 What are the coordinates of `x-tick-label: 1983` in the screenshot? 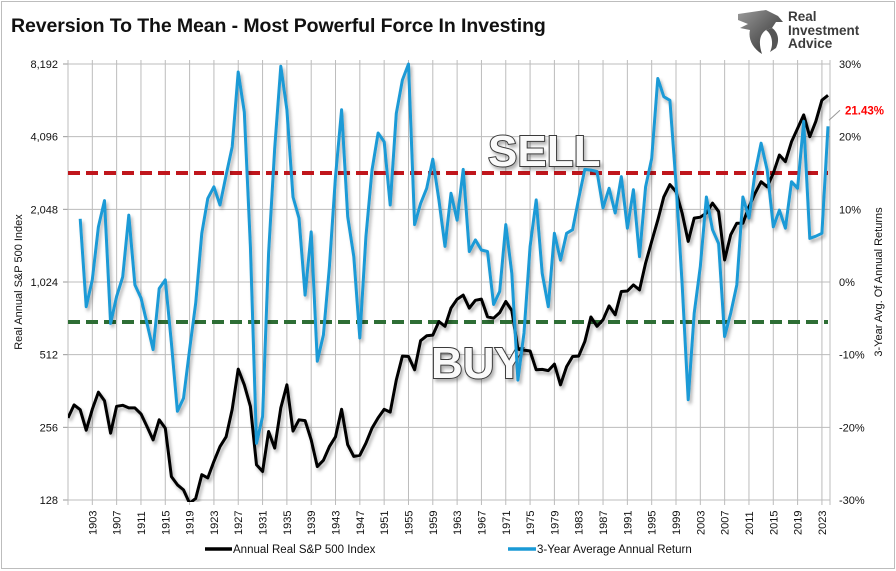 It's located at (580, 523).